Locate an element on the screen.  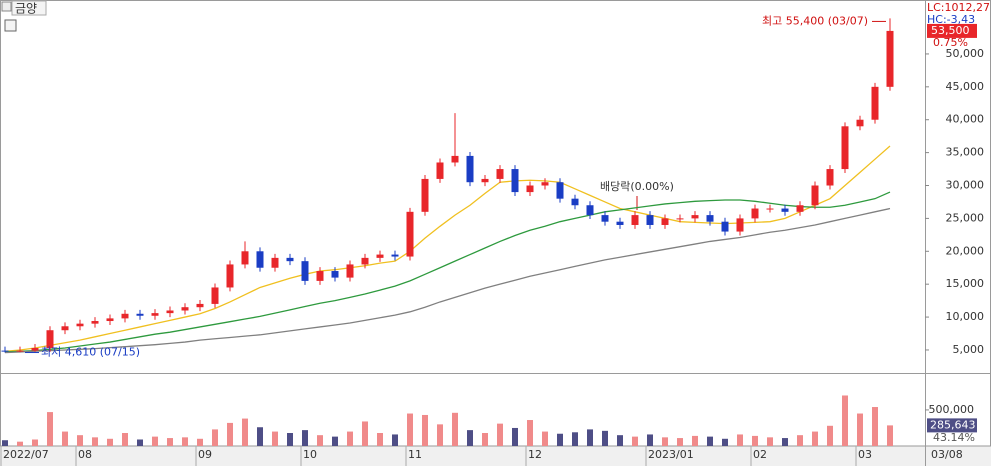
title-box is located at coordinates (29, 8).